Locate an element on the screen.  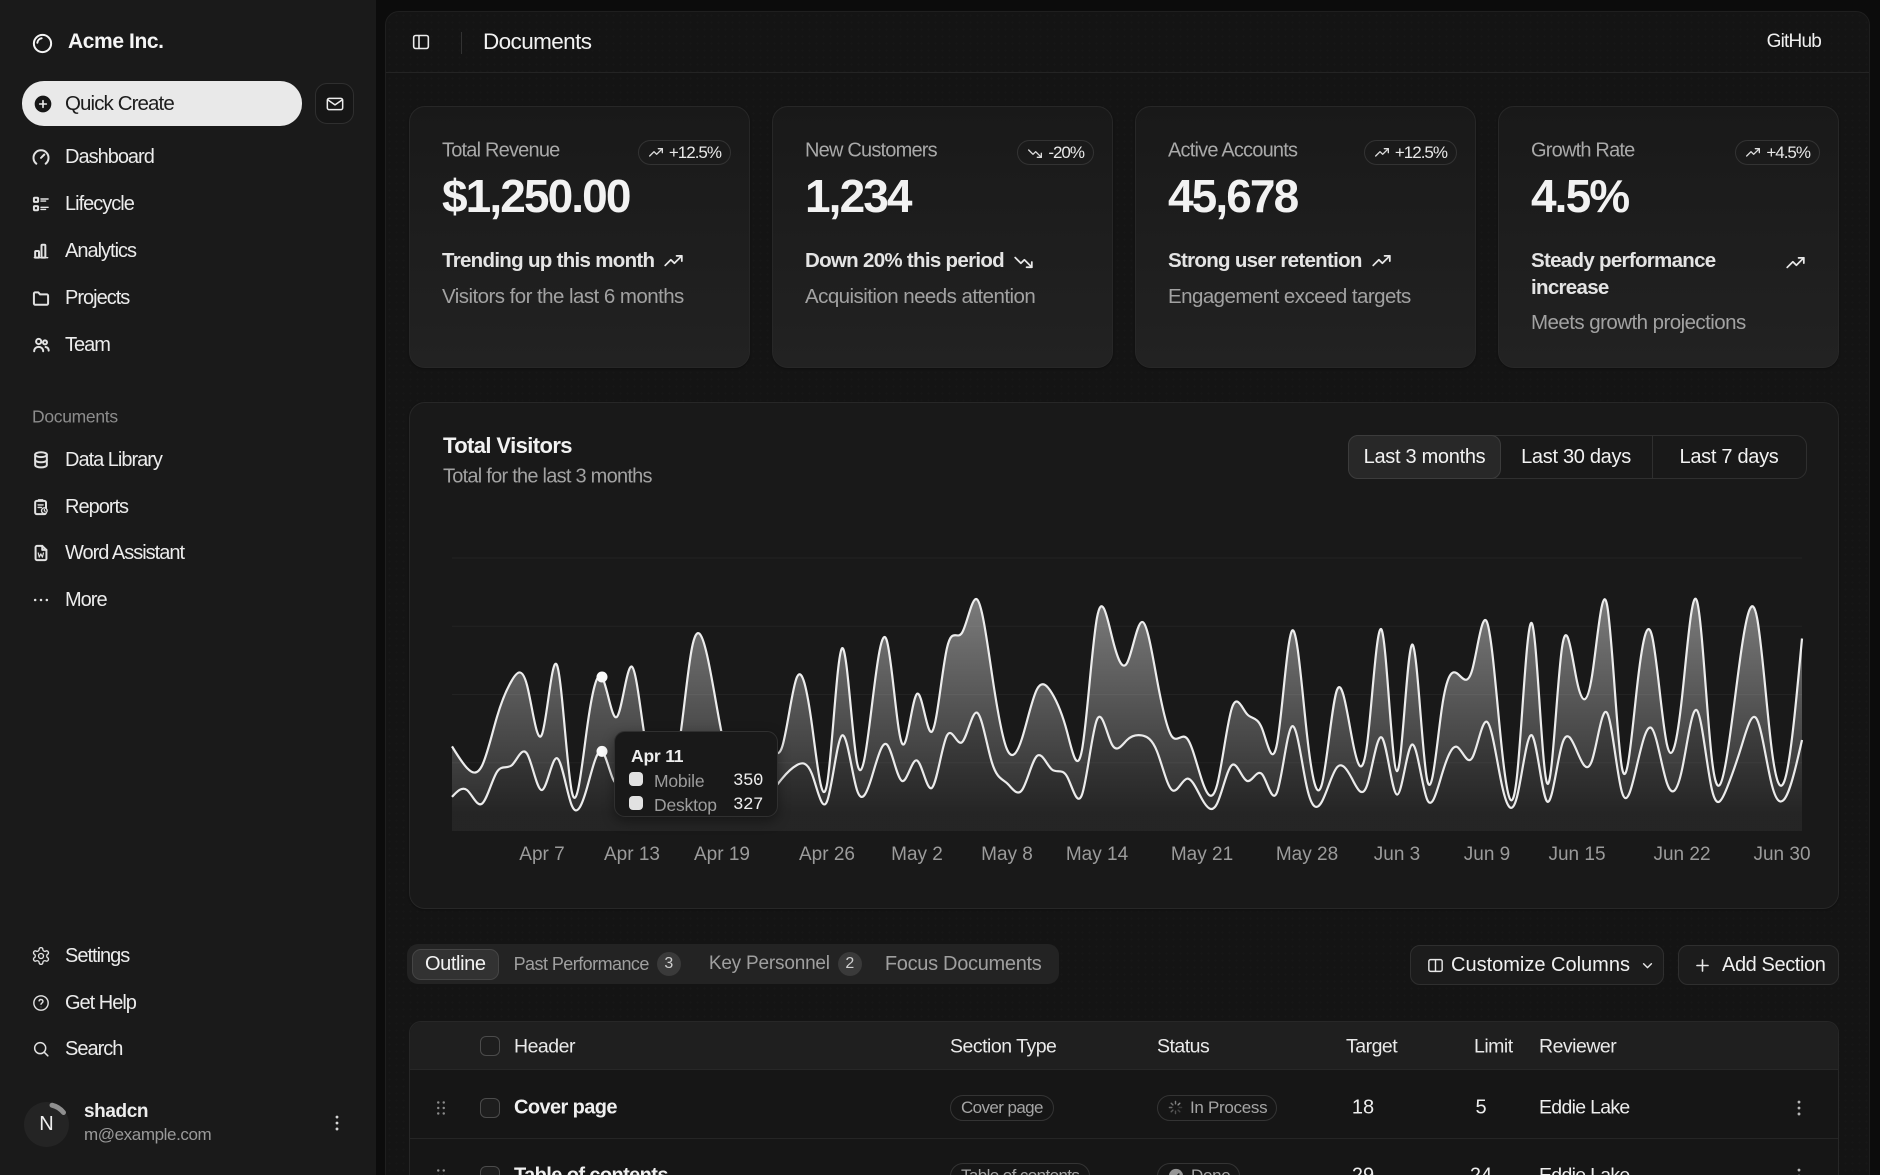
svg-text: Jun 3 is located at coordinates (1397, 854).